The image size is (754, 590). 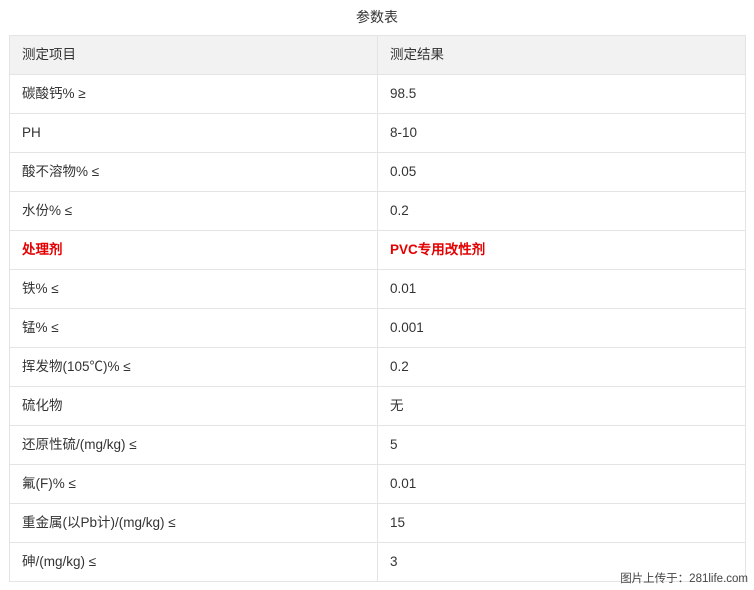 I want to click on cell-result: 0.001, so click(x=561, y=328).